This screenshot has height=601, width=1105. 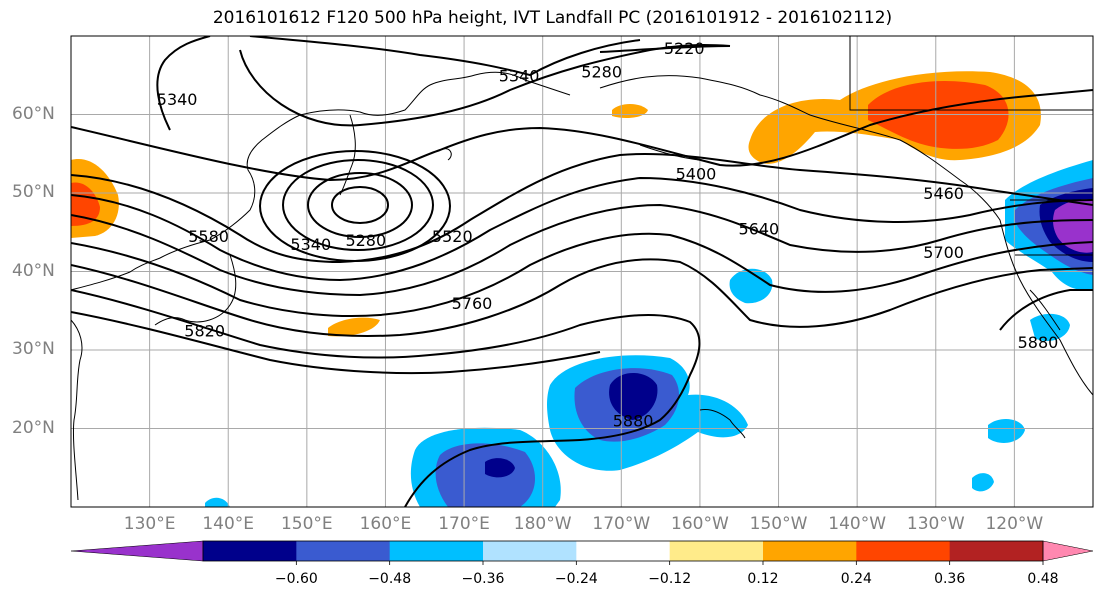 What do you see at coordinates (476, 431) in the screenshot?
I see `ivt-negative-subtropical` at bounding box center [476, 431].